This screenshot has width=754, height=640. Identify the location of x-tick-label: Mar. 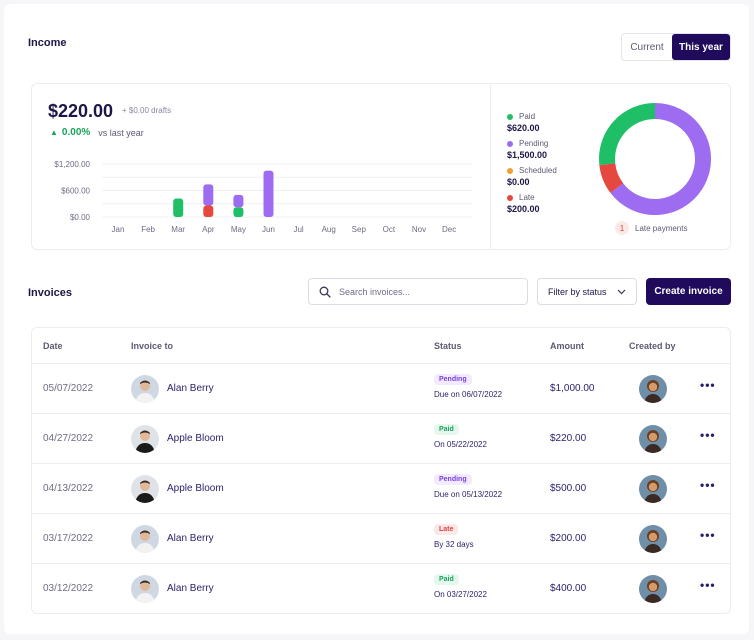
(178, 229).